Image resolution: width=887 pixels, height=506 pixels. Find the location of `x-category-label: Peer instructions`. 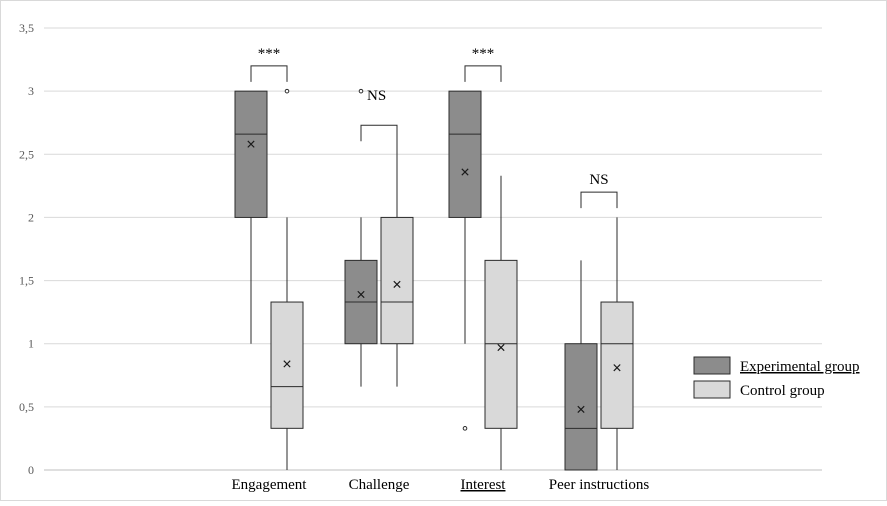

x-category-label: Peer instructions is located at coordinates (599, 485).